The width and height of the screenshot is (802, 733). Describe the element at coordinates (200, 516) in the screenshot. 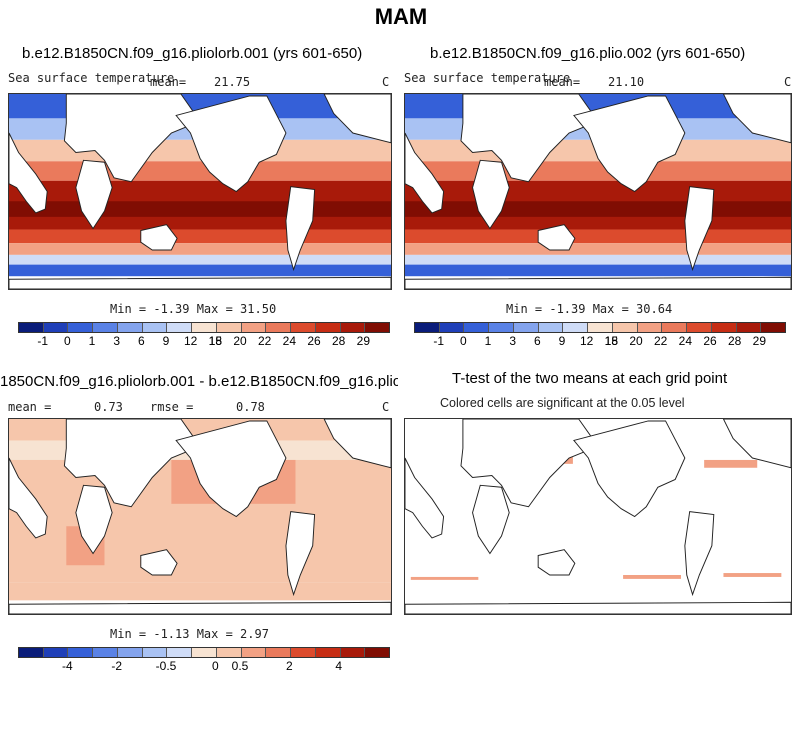

I see `sst-difference-map` at that location.